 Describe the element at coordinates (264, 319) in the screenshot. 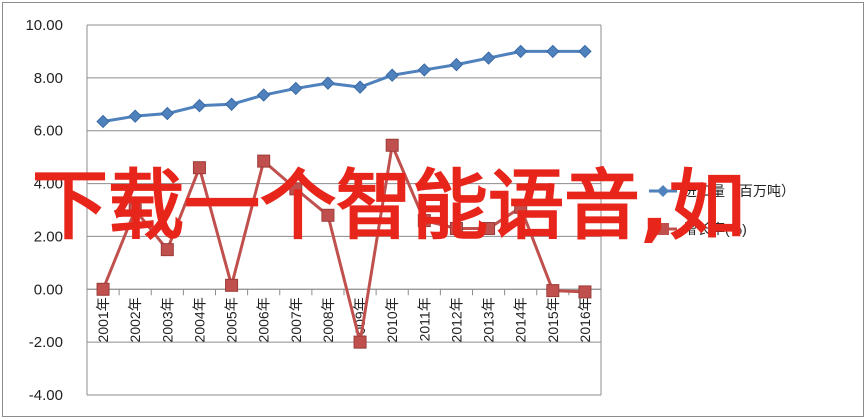

I see `x-tick-label: 2006年` at that location.